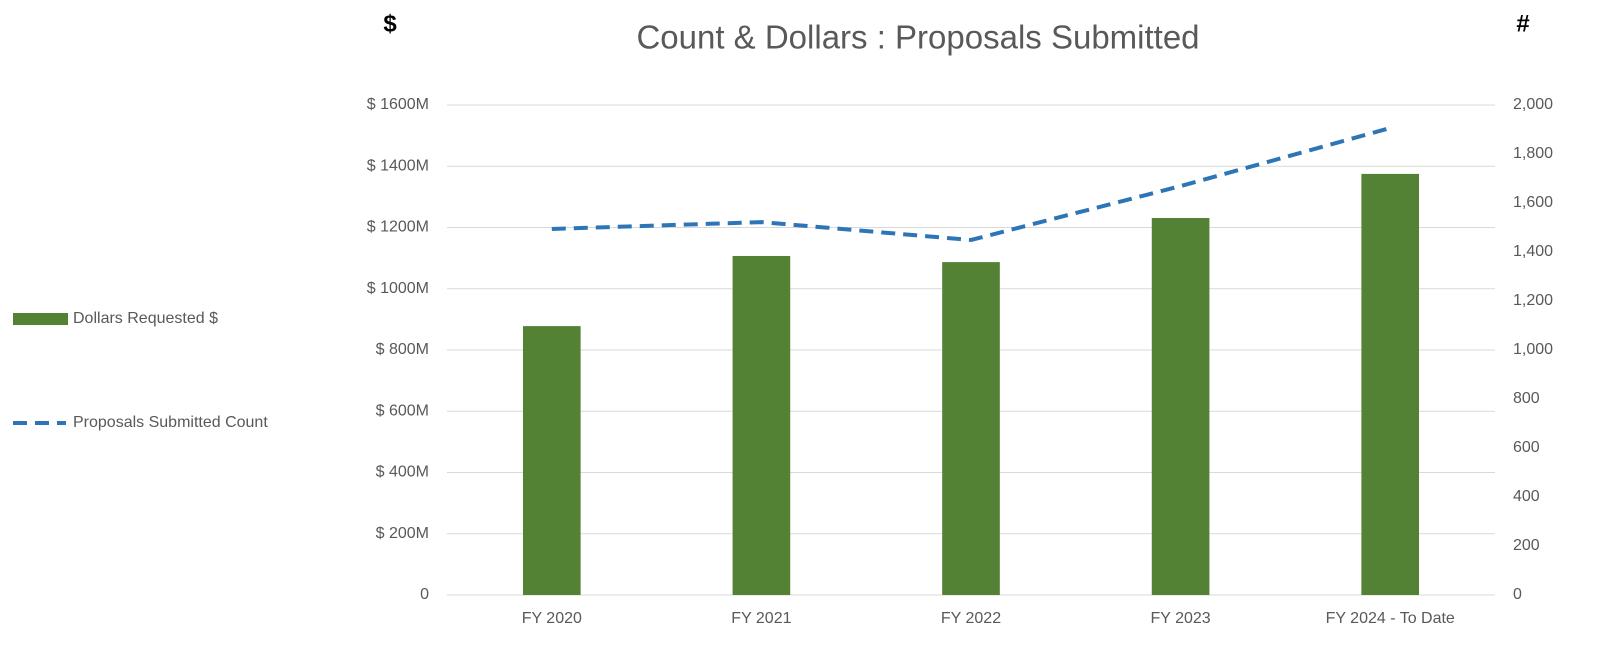 The width and height of the screenshot is (1619, 651). What do you see at coordinates (1522, 23) in the screenshot?
I see `y2-axis-title: #` at bounding box center [1522, 23].